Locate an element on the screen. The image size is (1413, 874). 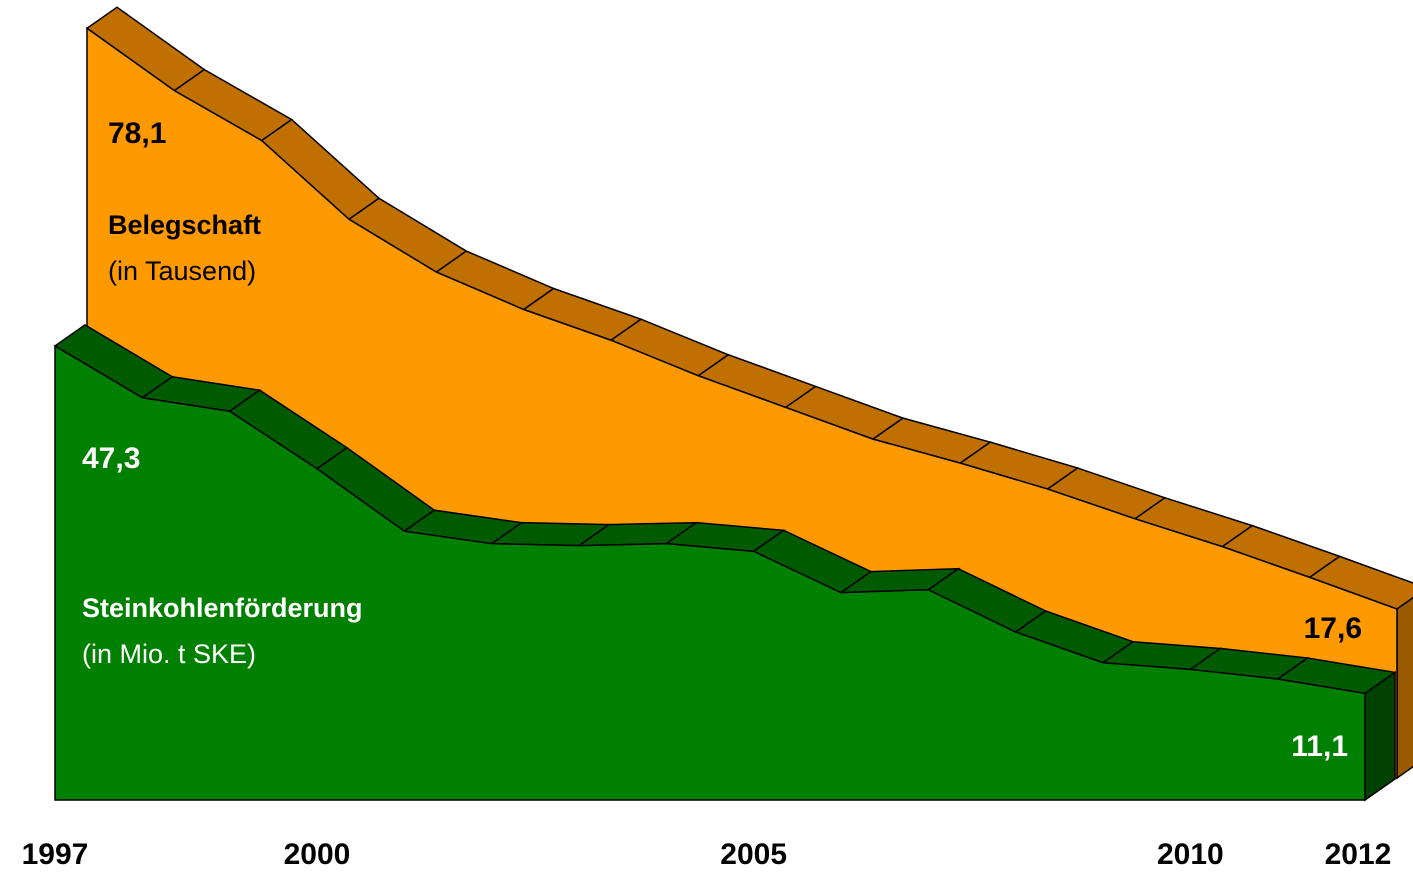
x-tick-label: 2005 is located at coordinates (753, 854).